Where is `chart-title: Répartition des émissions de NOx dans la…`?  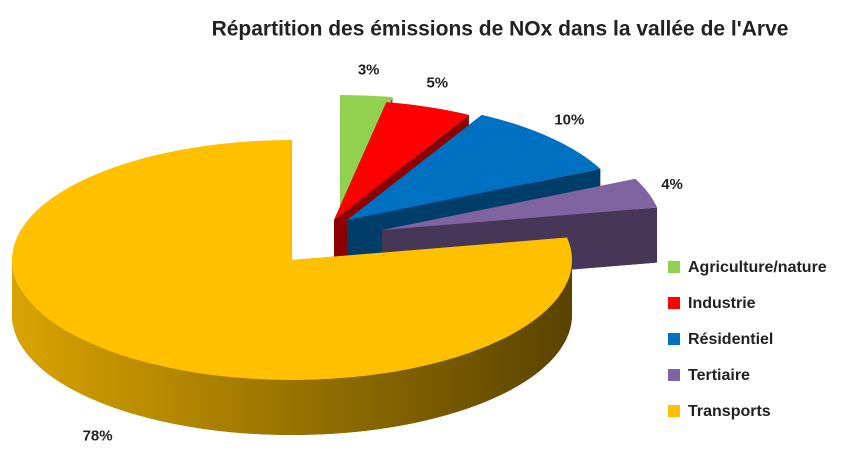 chart-title: Répartition des émissions de NOx dans la… is located at coordinates (500, 29).